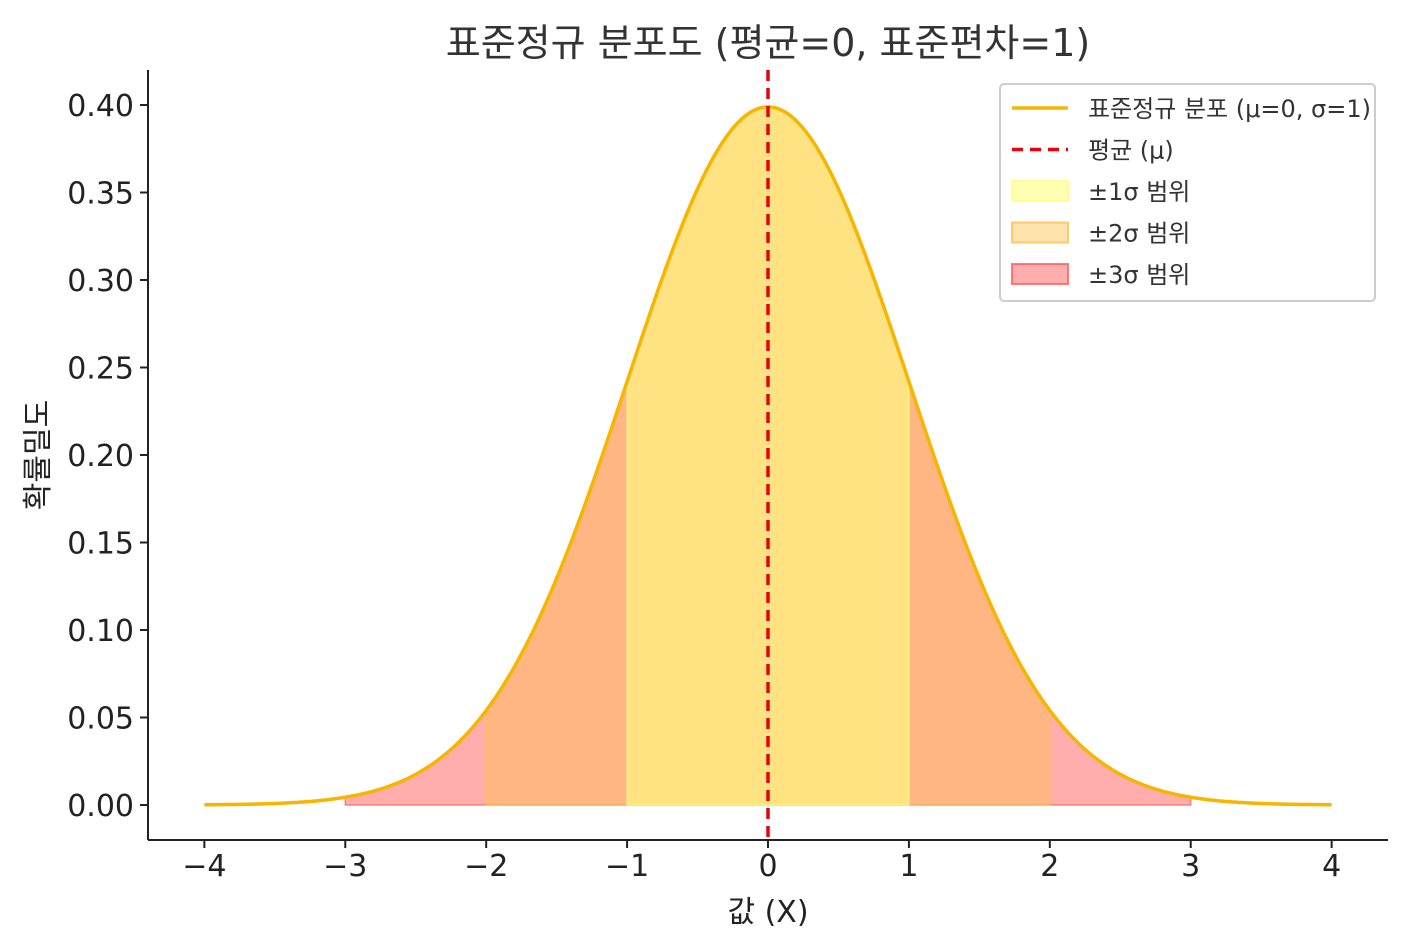 Image resolution: width=1408 pixels, height=947 pixels. I want to click on x-tick-label: 0, so click(767, 866).